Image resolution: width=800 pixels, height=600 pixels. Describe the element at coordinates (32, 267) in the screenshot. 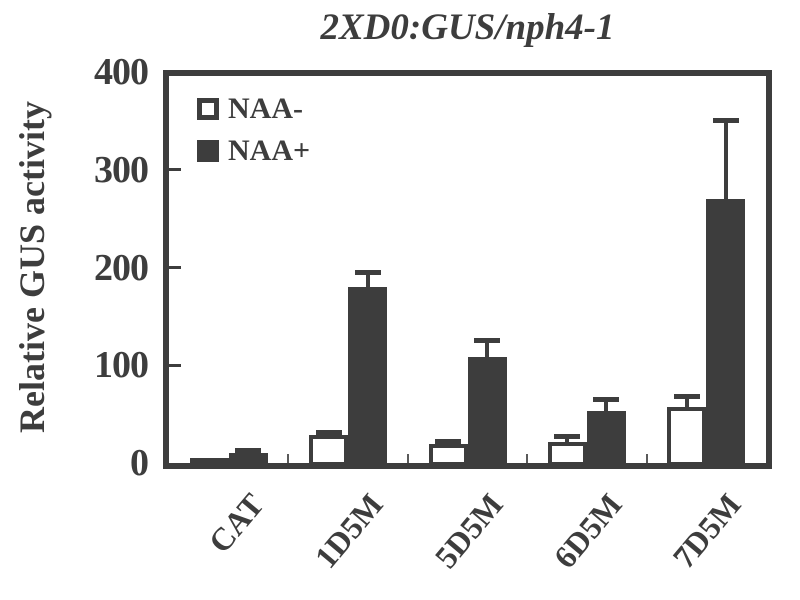

I see `y-axis-label: Relative GUS activity` at that location.